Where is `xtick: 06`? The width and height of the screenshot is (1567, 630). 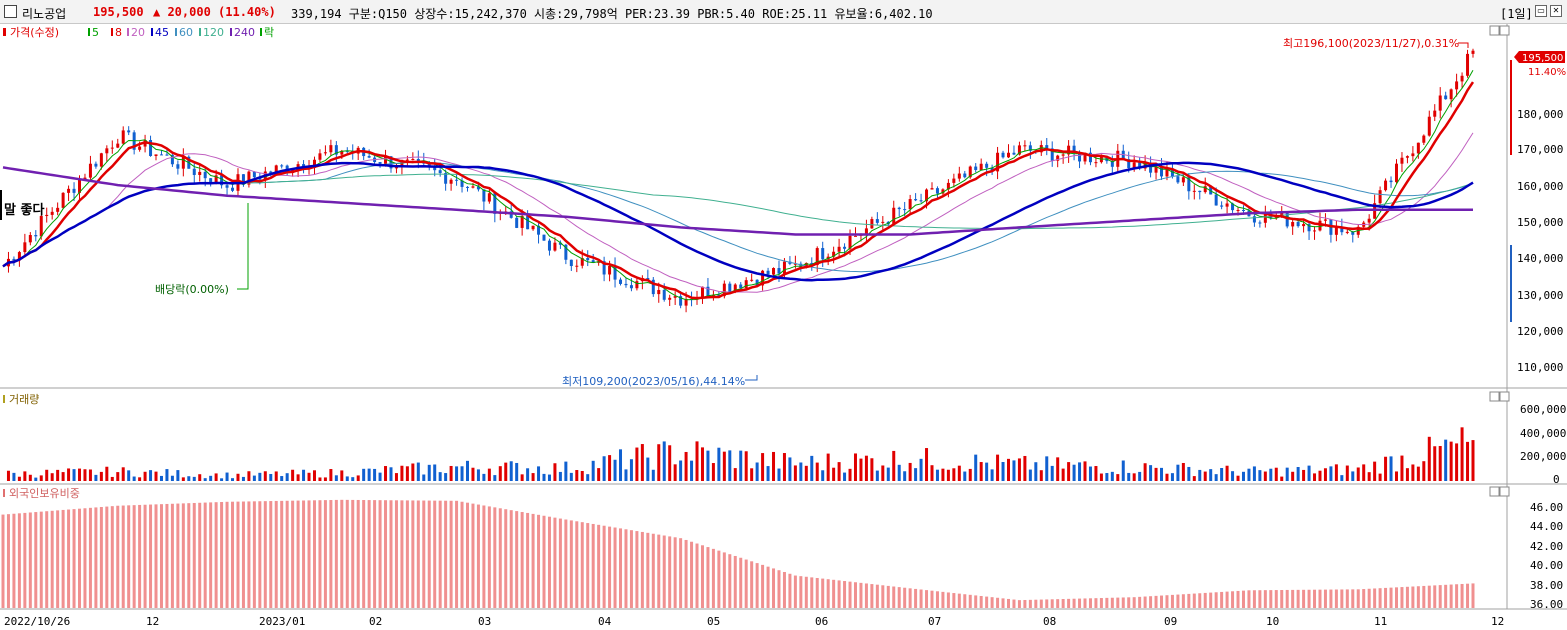
xtick: 06 is located at coordinates (821, 621).